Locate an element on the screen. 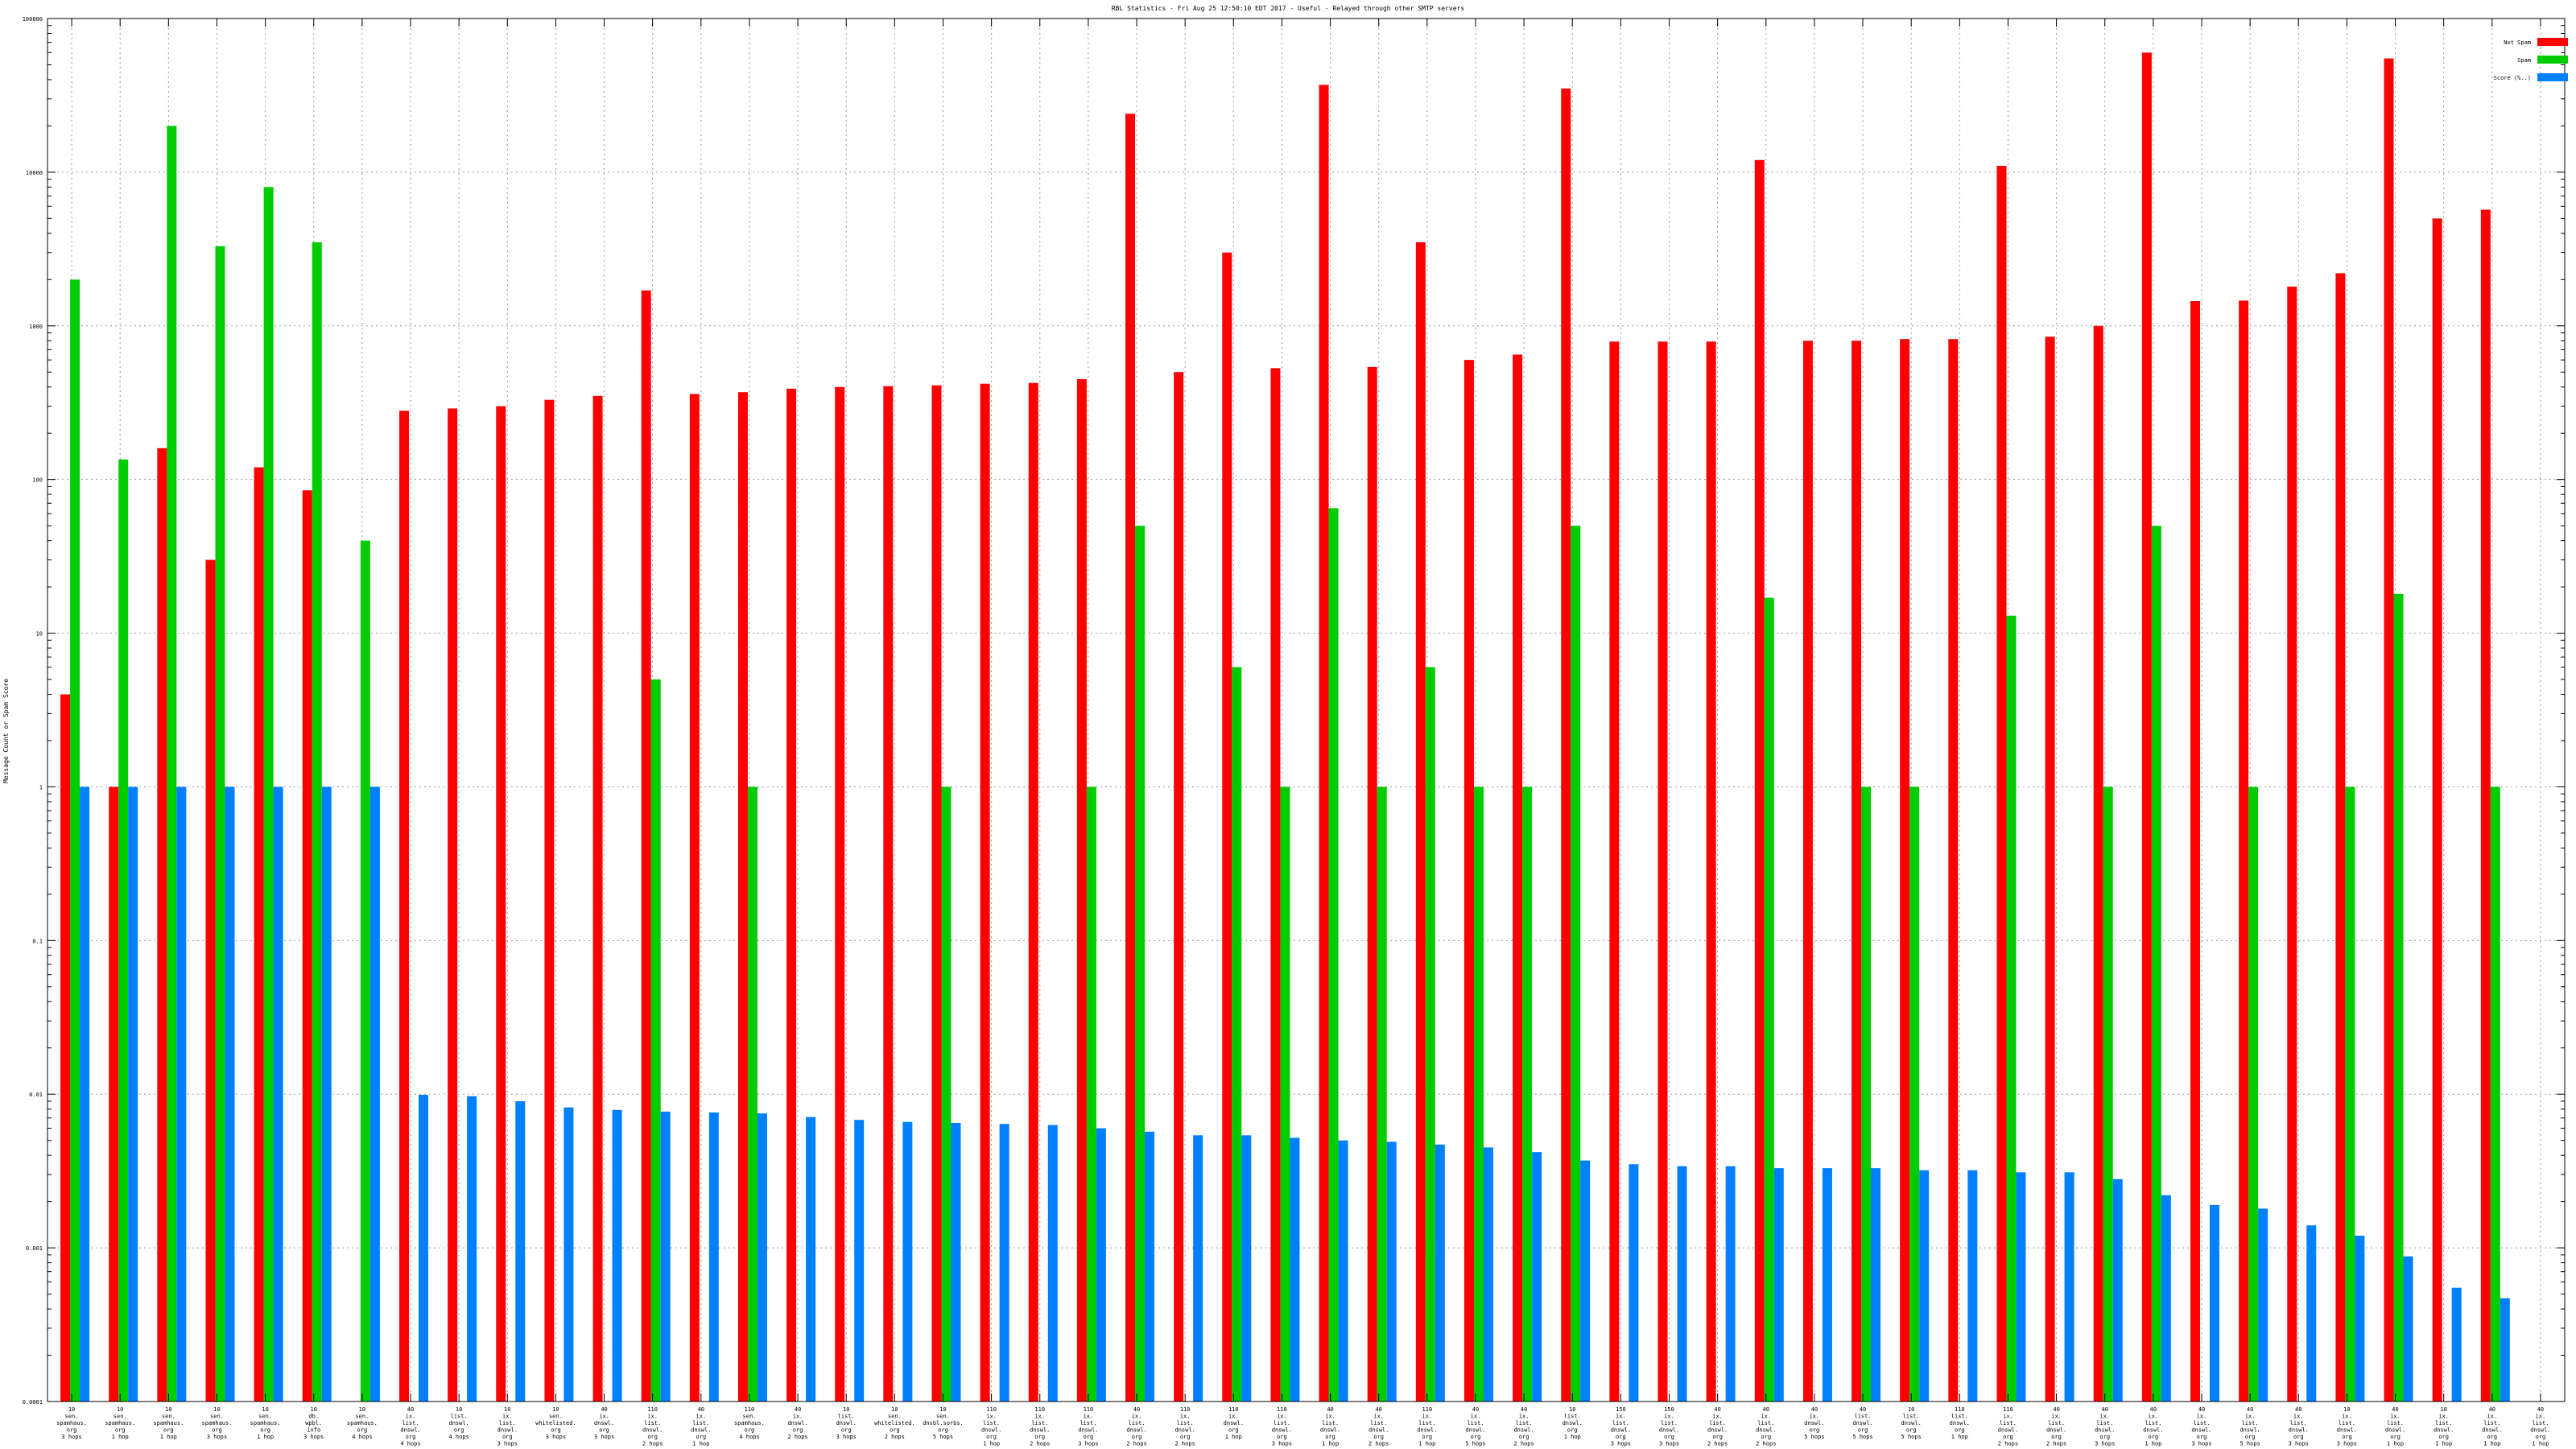 This screenshot has height=1449, width=2576. x-tick-label: 10 list. dnswl. org 3 hops is located at coordinates (846, 1423).